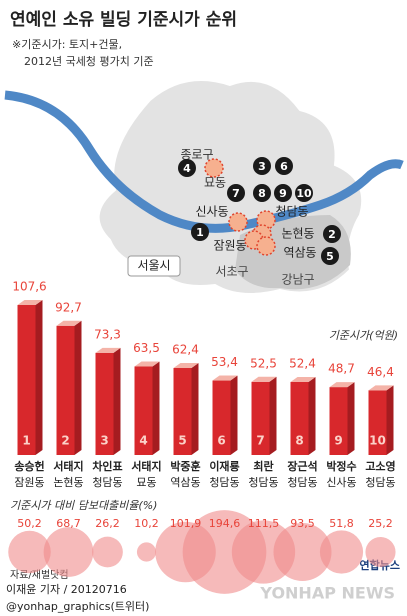  What do you see at coordinates (341, 482) in the screenshot?
I see `location-label: 신사동` at bounding box center [341, 482].